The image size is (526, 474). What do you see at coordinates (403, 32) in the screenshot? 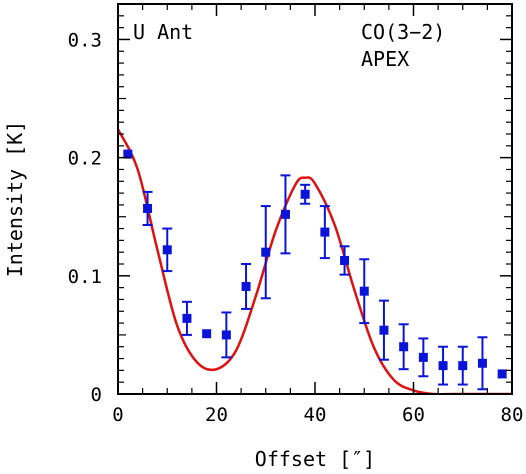
I see `annotation-line: CO(3−2)` at bounding box center [403, 32].